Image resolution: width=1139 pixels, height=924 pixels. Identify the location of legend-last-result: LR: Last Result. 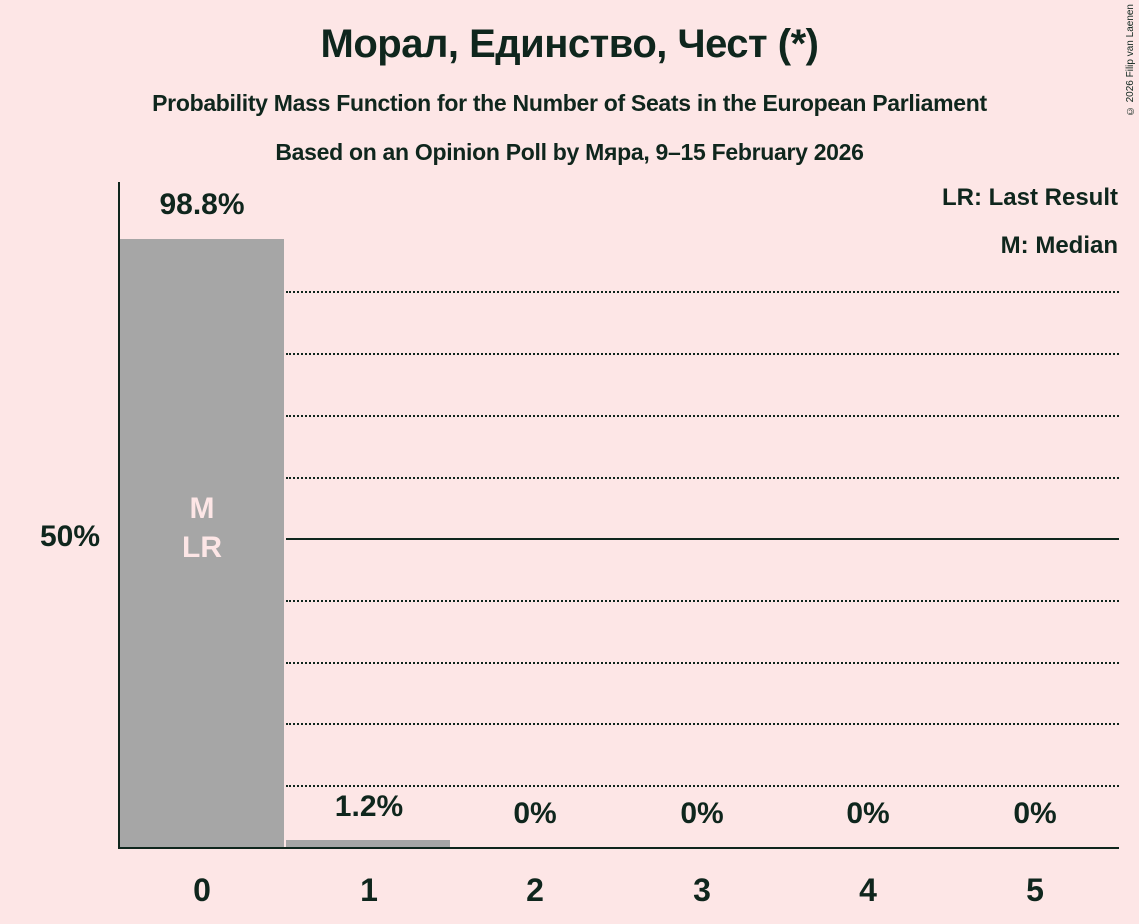
(1029, 197).